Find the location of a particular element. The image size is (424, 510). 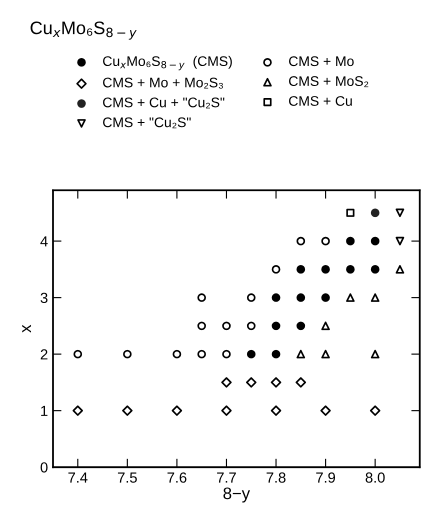

y-tick-label: 2 is located at coordinates (44, 354).